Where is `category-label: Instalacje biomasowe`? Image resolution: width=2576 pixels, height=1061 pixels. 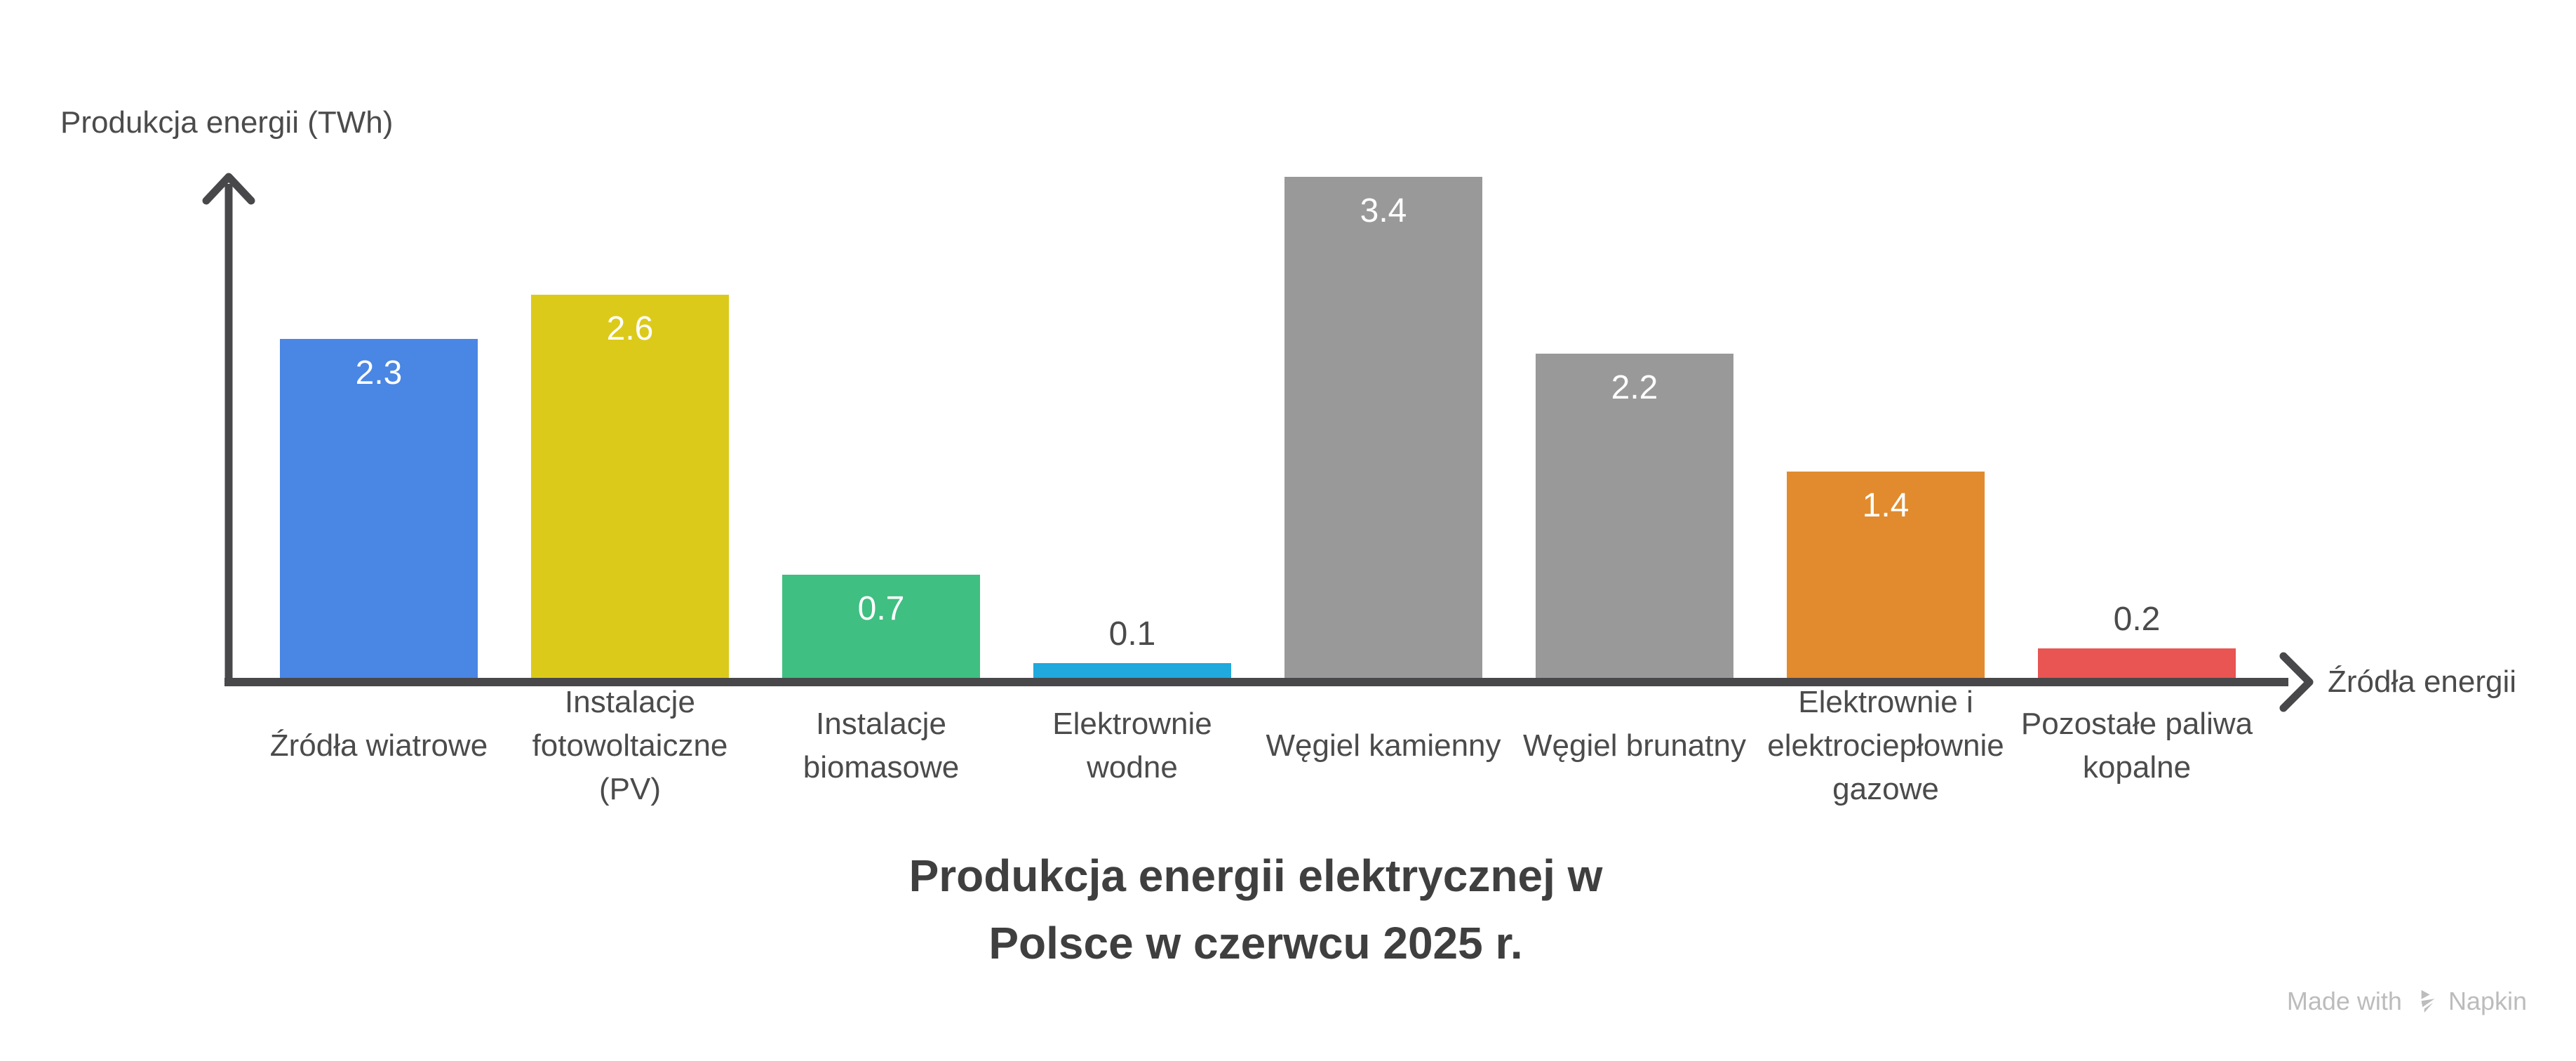 category-label: Instalacje biomasowe is located at coordinates (881, 745).